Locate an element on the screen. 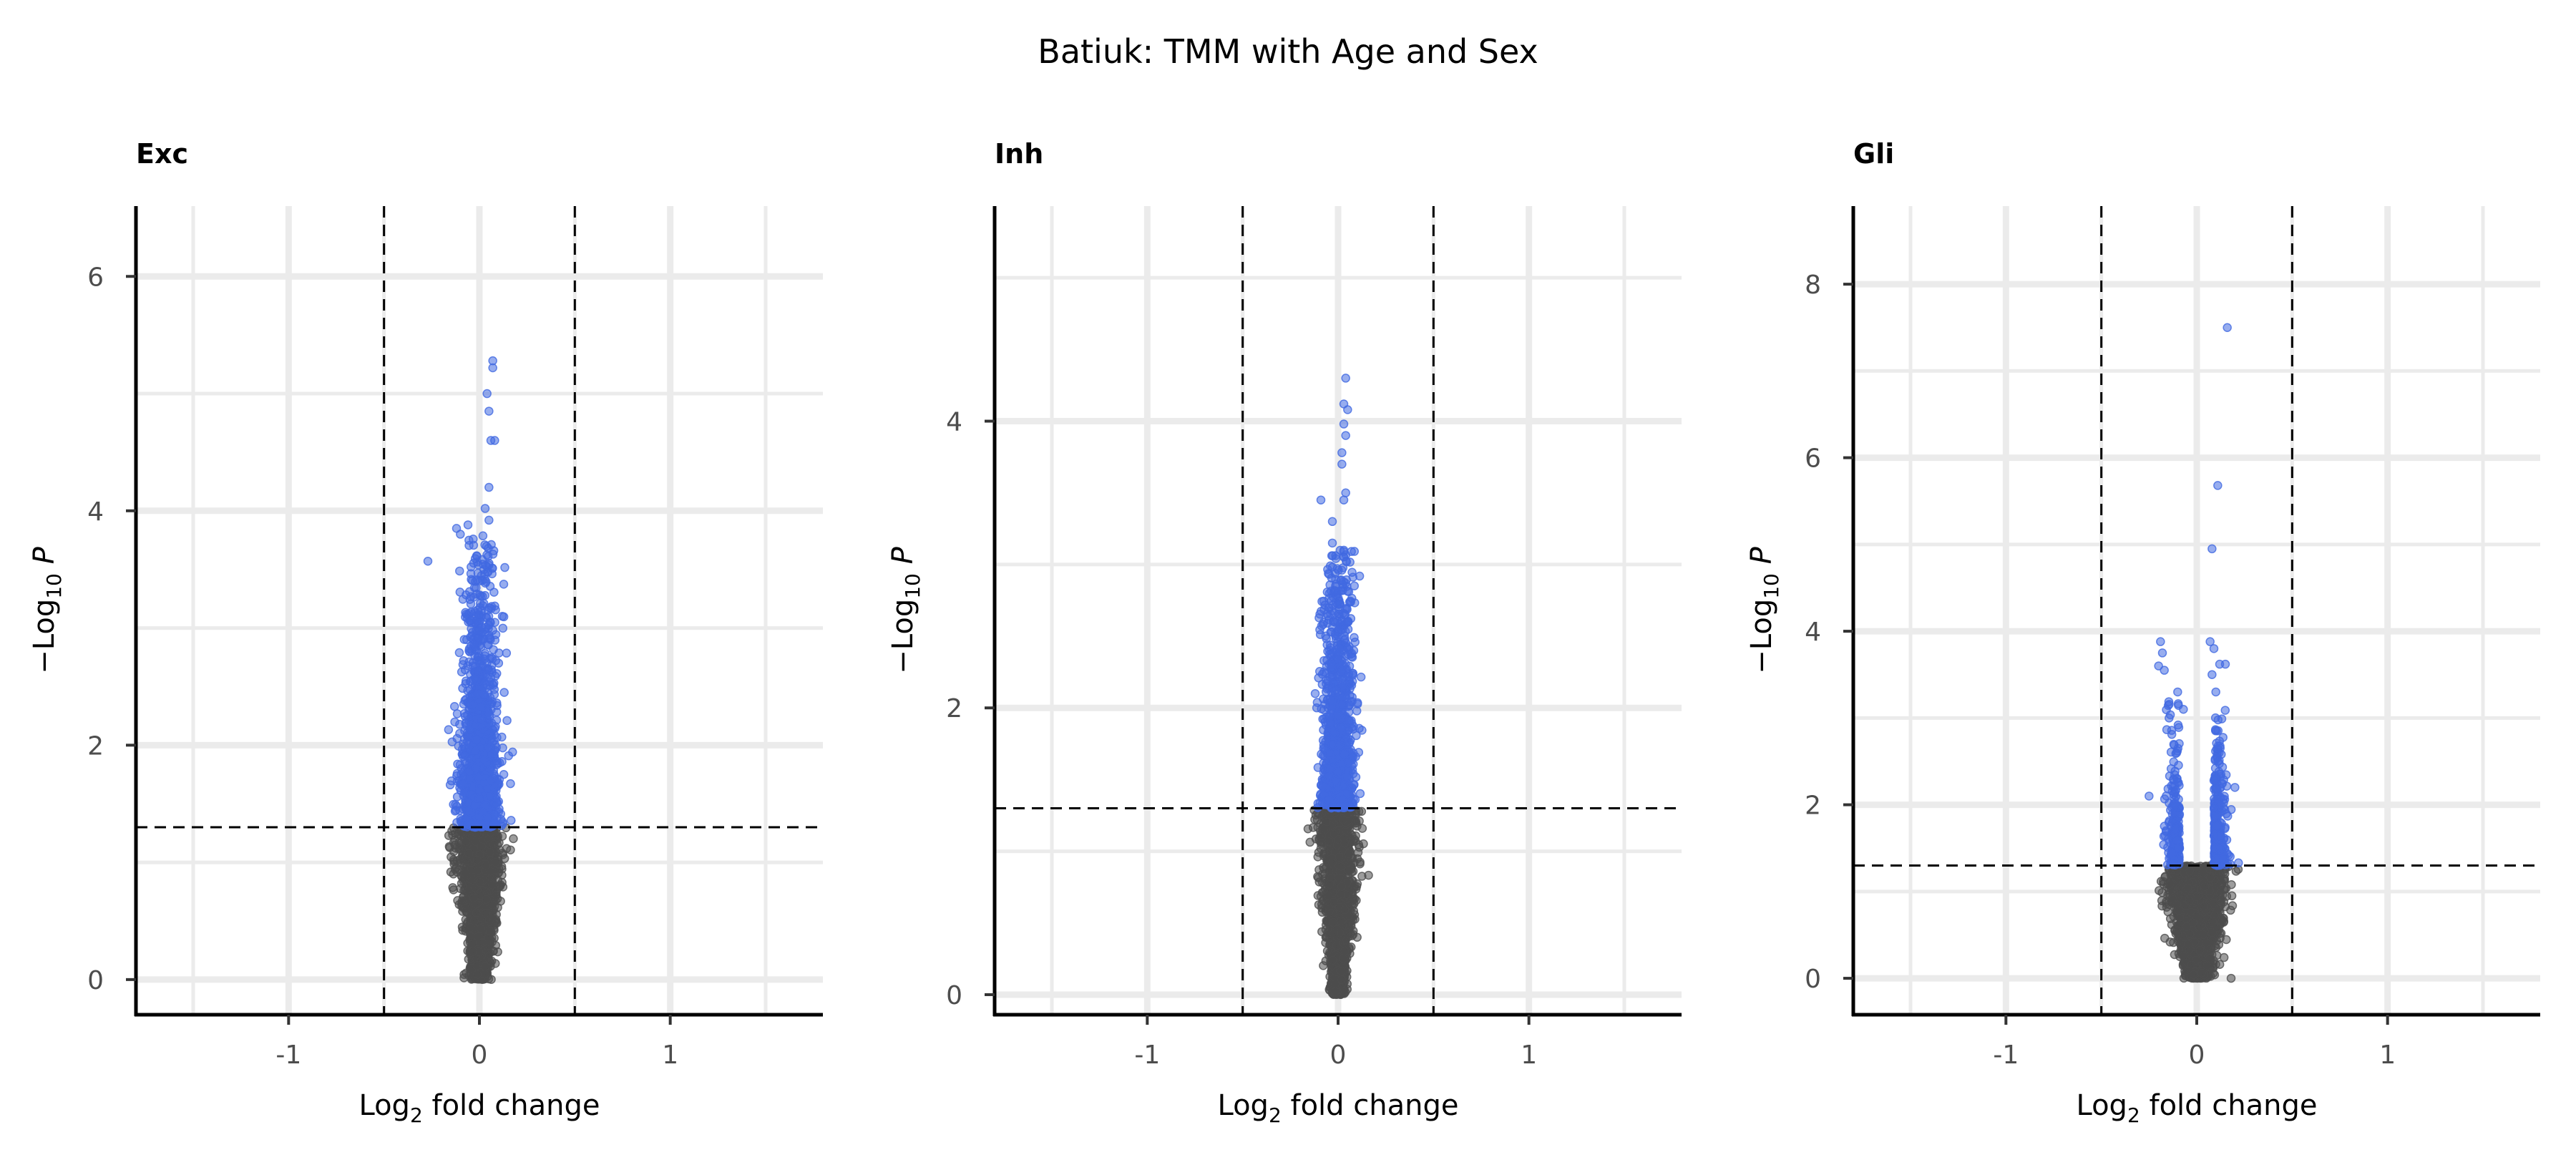  y-tick-label: 6 is located at coordinates (95, 277).